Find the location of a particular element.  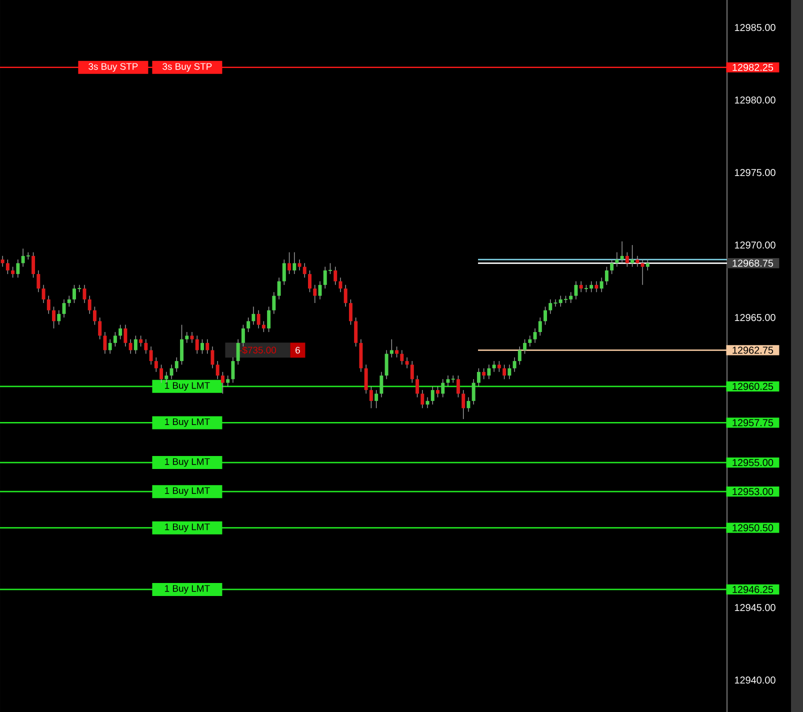

y-tick-label: 12965.00 is located at coordinates (755, 318).